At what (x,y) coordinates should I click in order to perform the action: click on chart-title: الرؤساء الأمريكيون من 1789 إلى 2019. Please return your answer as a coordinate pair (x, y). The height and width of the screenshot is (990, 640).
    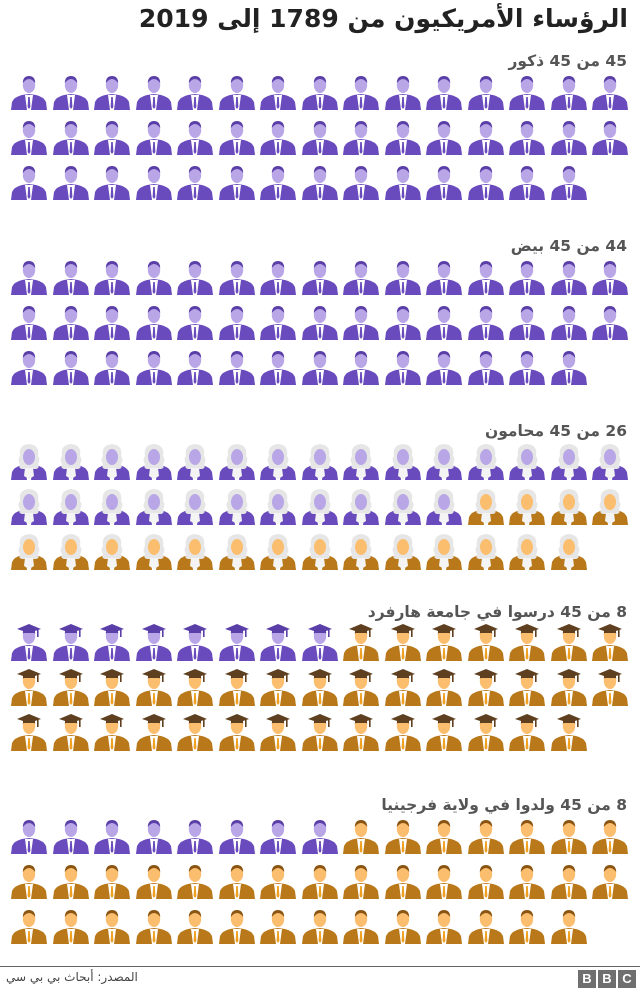
    Looking at the image, I should click on (383, 18).